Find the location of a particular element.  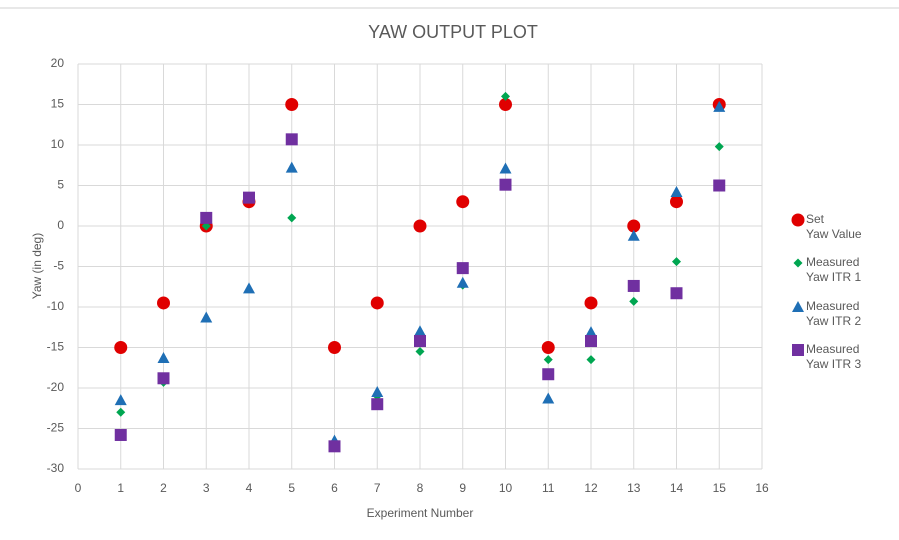

x-tick-label: 3 is located at coordinates (206, 488).